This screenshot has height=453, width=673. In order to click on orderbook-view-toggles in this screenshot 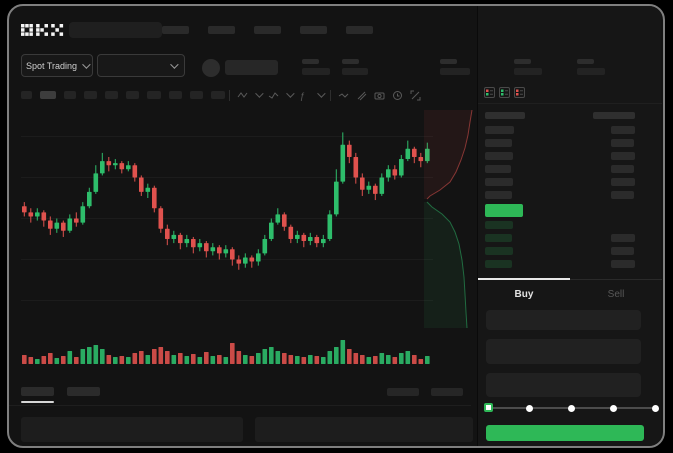, I will do `click(504, 92)`.